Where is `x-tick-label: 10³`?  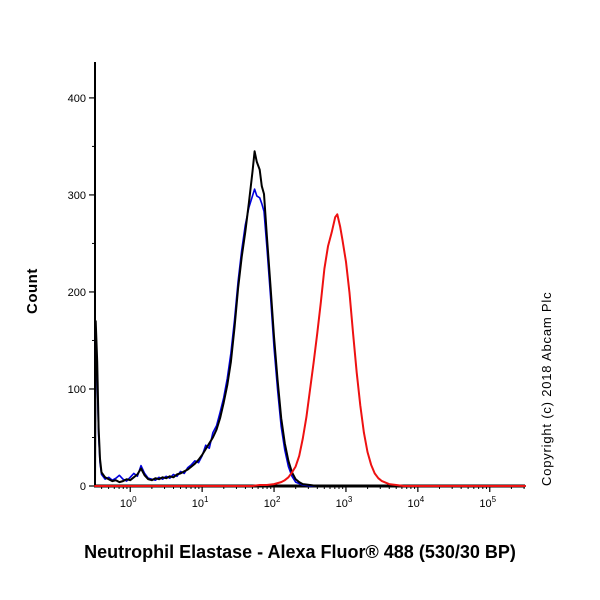 x-tick-label: 10³ is located at coordinates (344, 502).